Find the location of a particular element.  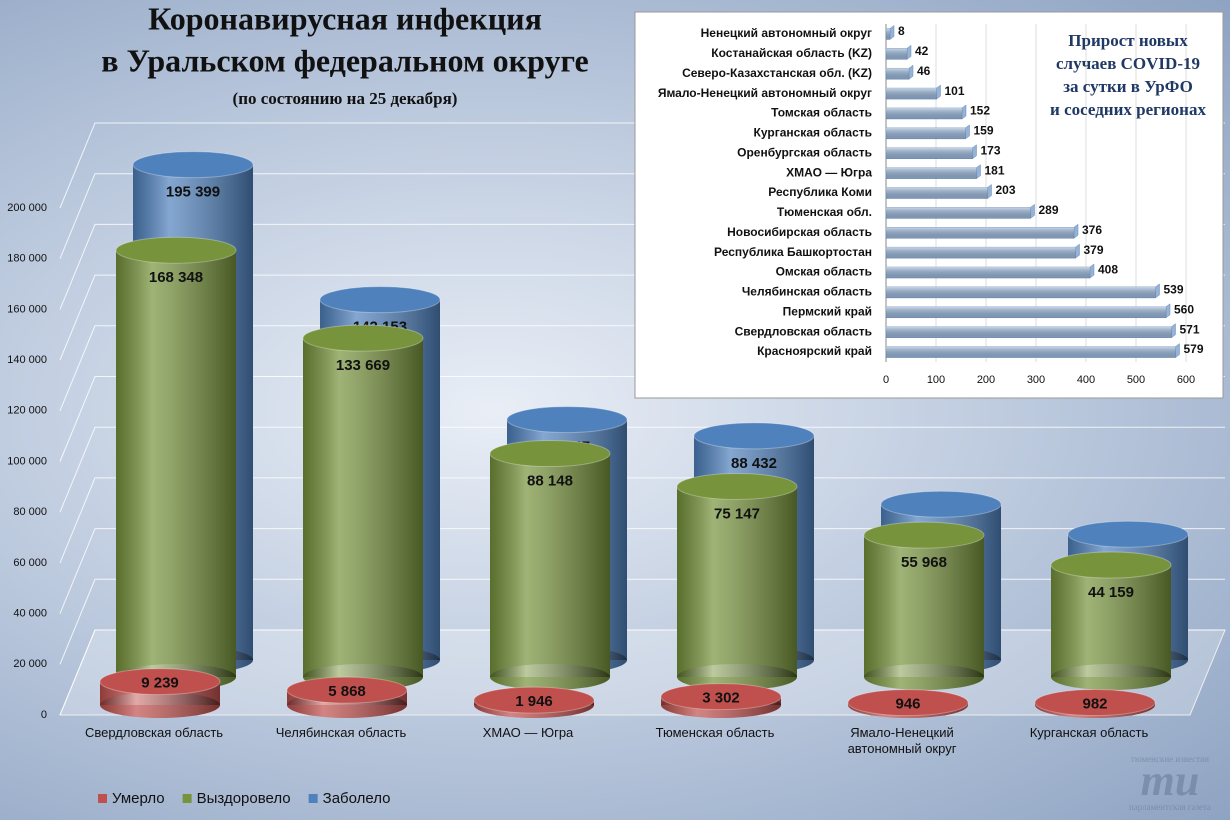

watermark-bottom: парламентская газета is located at coordinates (1170, 807).